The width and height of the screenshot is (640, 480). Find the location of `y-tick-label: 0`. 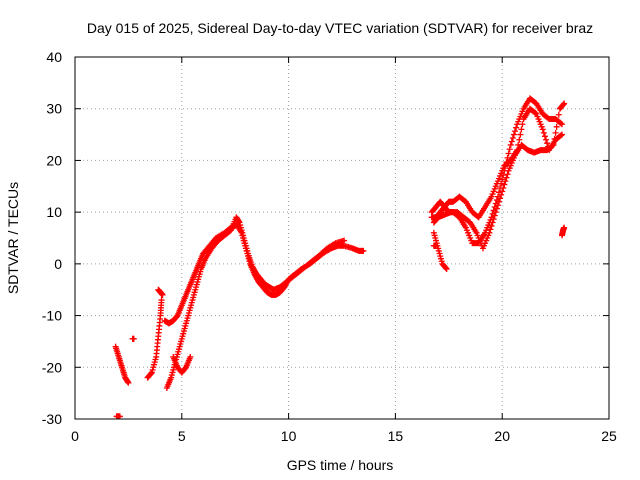

y-tick-label: 0 is located at coordinates (58, 264).